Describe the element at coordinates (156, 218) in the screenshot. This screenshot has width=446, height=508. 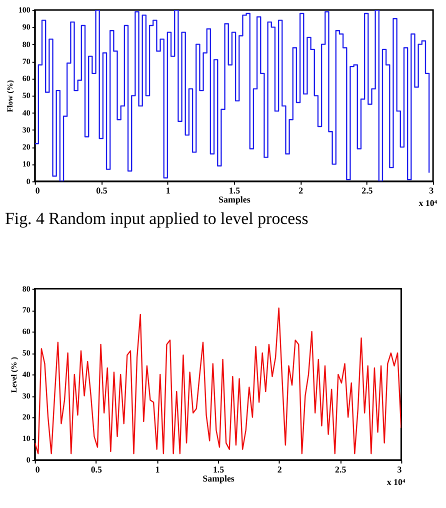
I see `caption: Fig. 4 Random input applied to level process` at that location.